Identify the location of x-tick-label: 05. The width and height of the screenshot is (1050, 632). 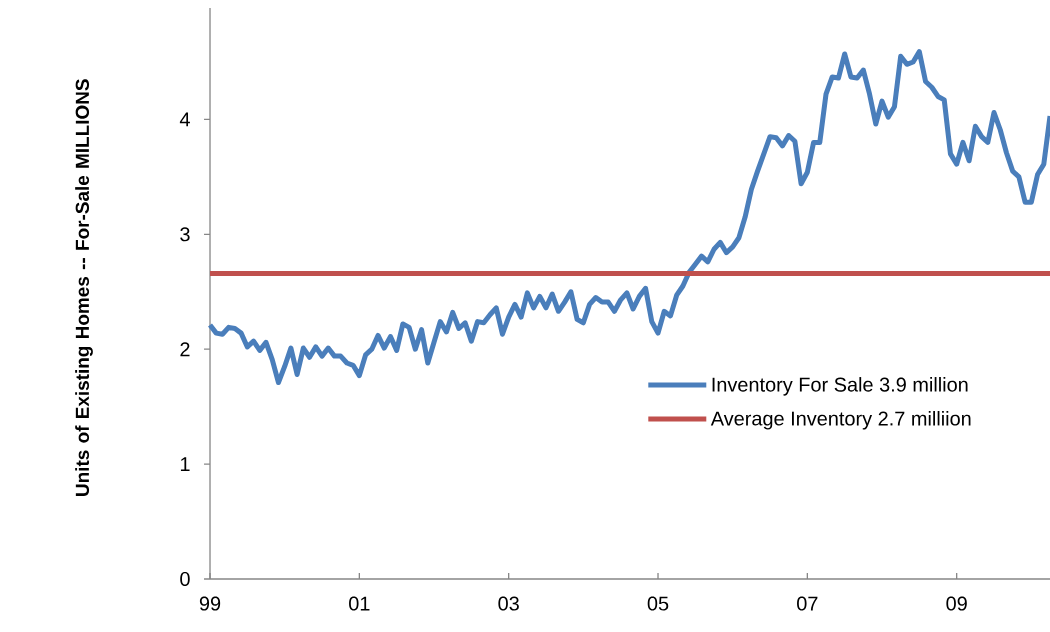
(658, 603).